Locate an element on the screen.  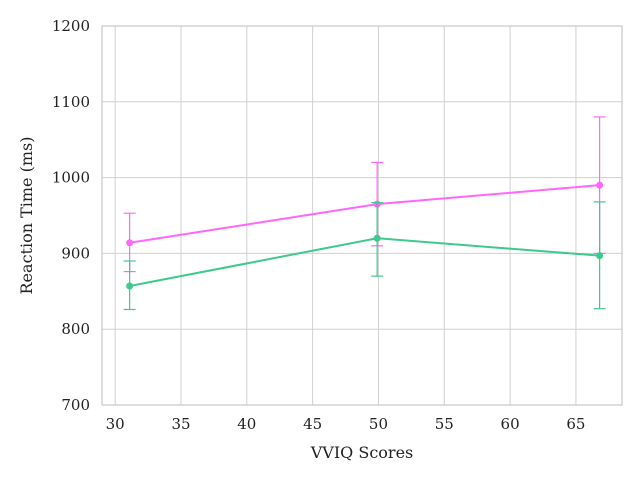
y-tick-label: 1200 is located at coordinates (71, 26).